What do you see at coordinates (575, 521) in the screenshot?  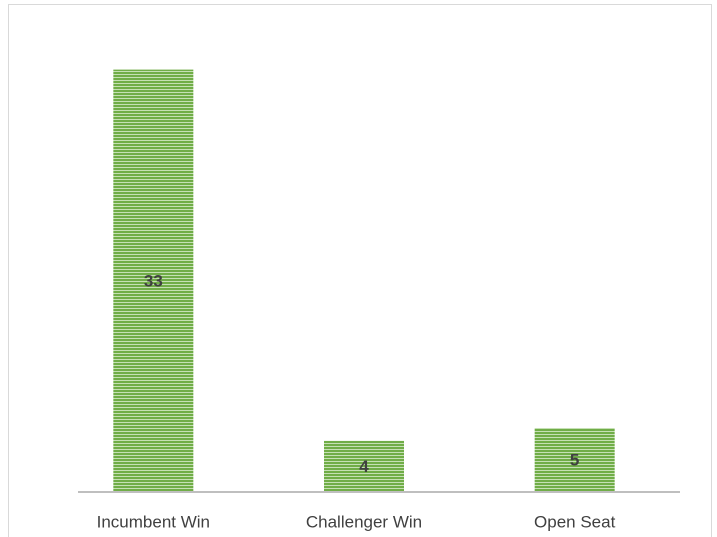 I see `x-tick-label: Open Seat` at bounding box center [575, 521].